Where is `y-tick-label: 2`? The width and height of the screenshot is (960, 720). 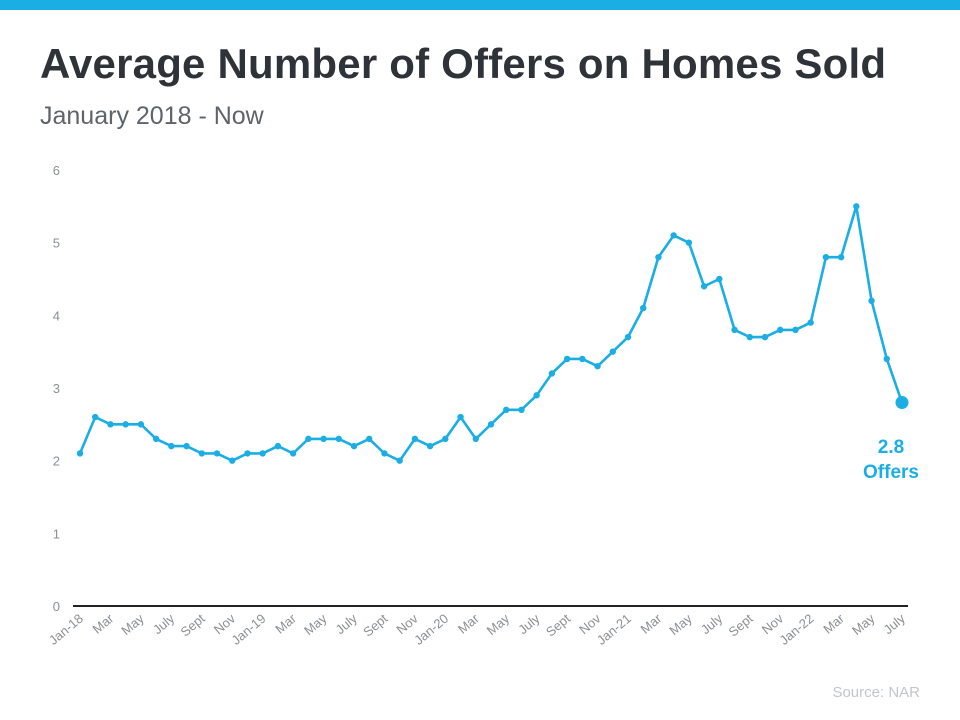
y-tick-label: 2 is located at coordinates (56, 461).